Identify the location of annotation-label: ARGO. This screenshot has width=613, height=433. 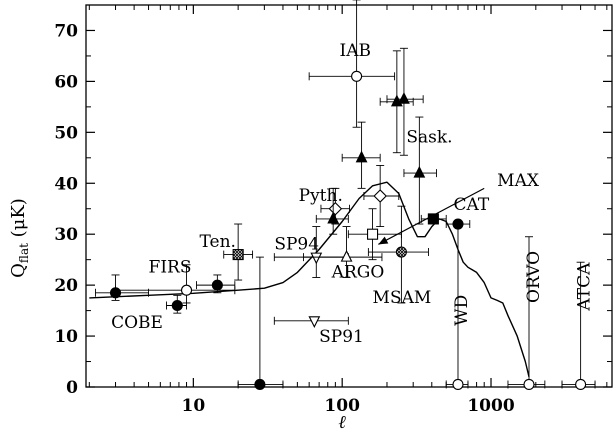
(358, 272).